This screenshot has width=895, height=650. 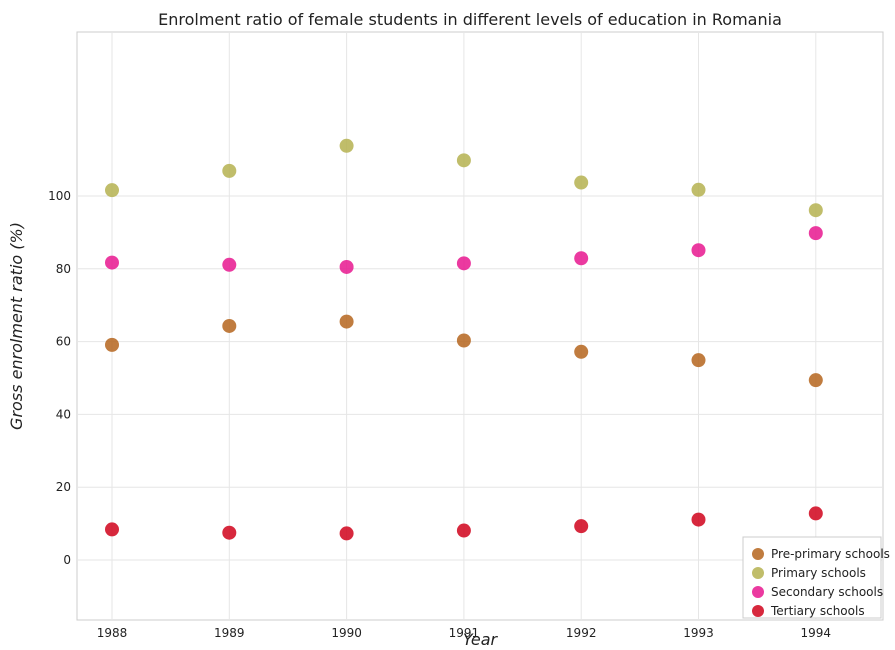 I want to click on x-tick-label: 1990, so click(x=346, y=633).